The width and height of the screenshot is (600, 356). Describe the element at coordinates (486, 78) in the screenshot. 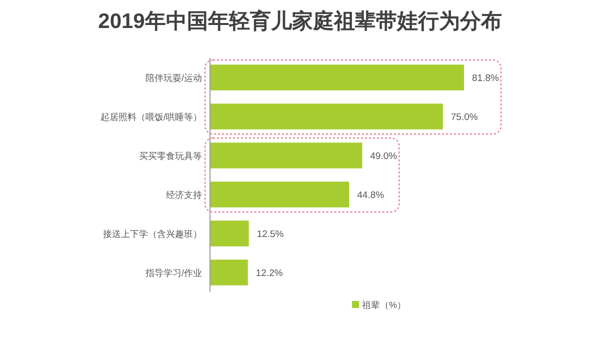

I see `data-label: 81.8%` at that location.